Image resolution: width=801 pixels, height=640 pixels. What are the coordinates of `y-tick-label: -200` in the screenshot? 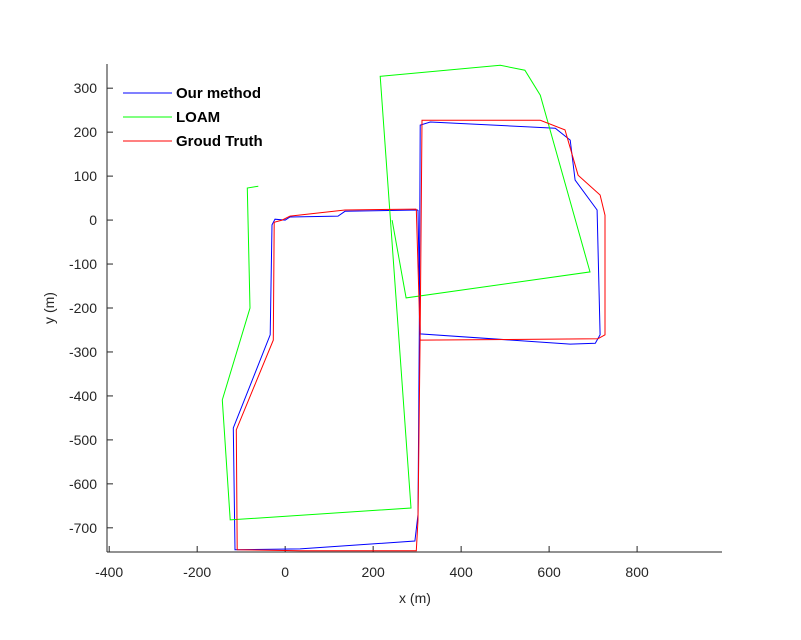 It's located at (83, 308).